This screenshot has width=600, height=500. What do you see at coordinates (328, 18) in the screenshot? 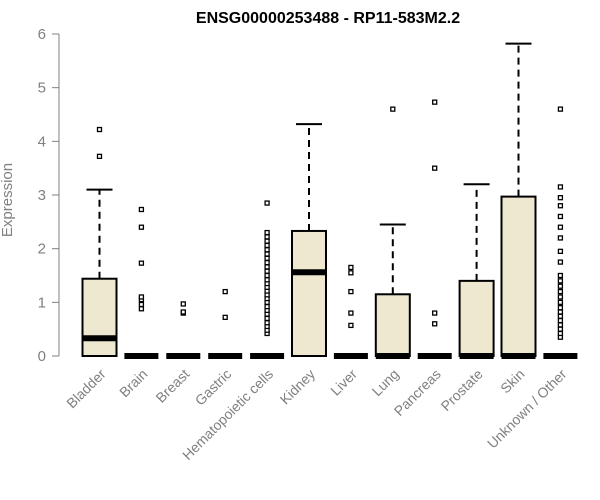
I see `chart-title: ENSG00000253488 - RP11-583M2.2` at bounding box center [328, 18].